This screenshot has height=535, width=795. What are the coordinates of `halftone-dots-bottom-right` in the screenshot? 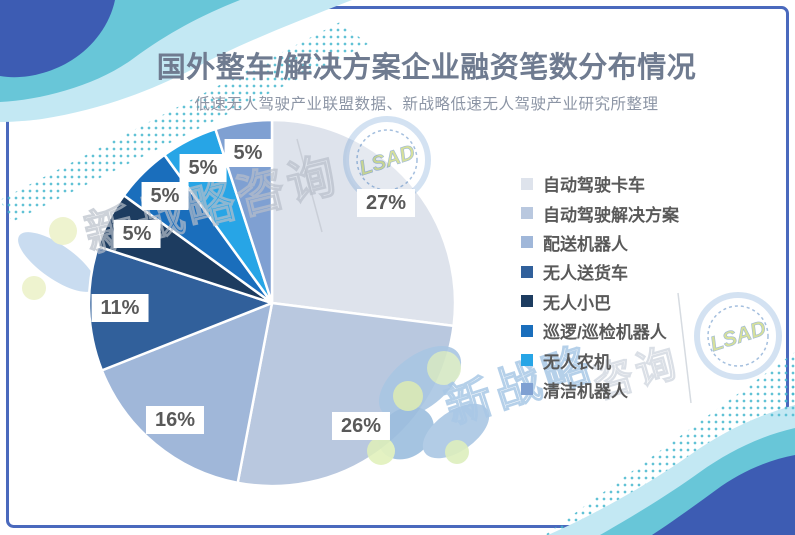 It's located at (670, 443).